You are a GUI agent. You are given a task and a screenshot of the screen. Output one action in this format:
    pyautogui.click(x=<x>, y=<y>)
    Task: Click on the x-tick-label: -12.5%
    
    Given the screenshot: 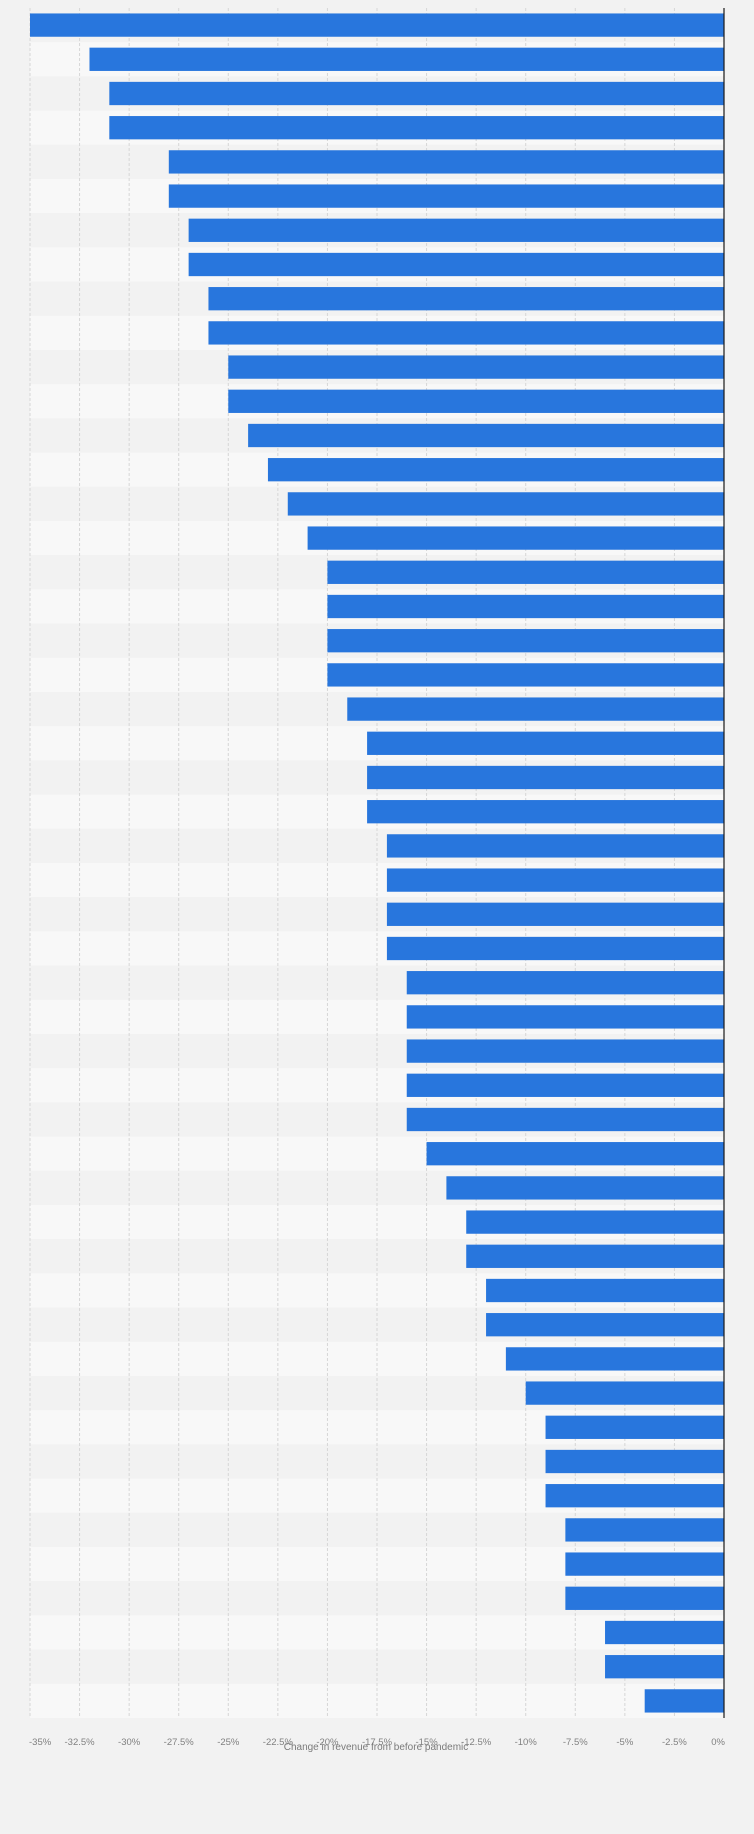 What is the action you would take?
    pyautogui.click(x=476, y=1742)
    